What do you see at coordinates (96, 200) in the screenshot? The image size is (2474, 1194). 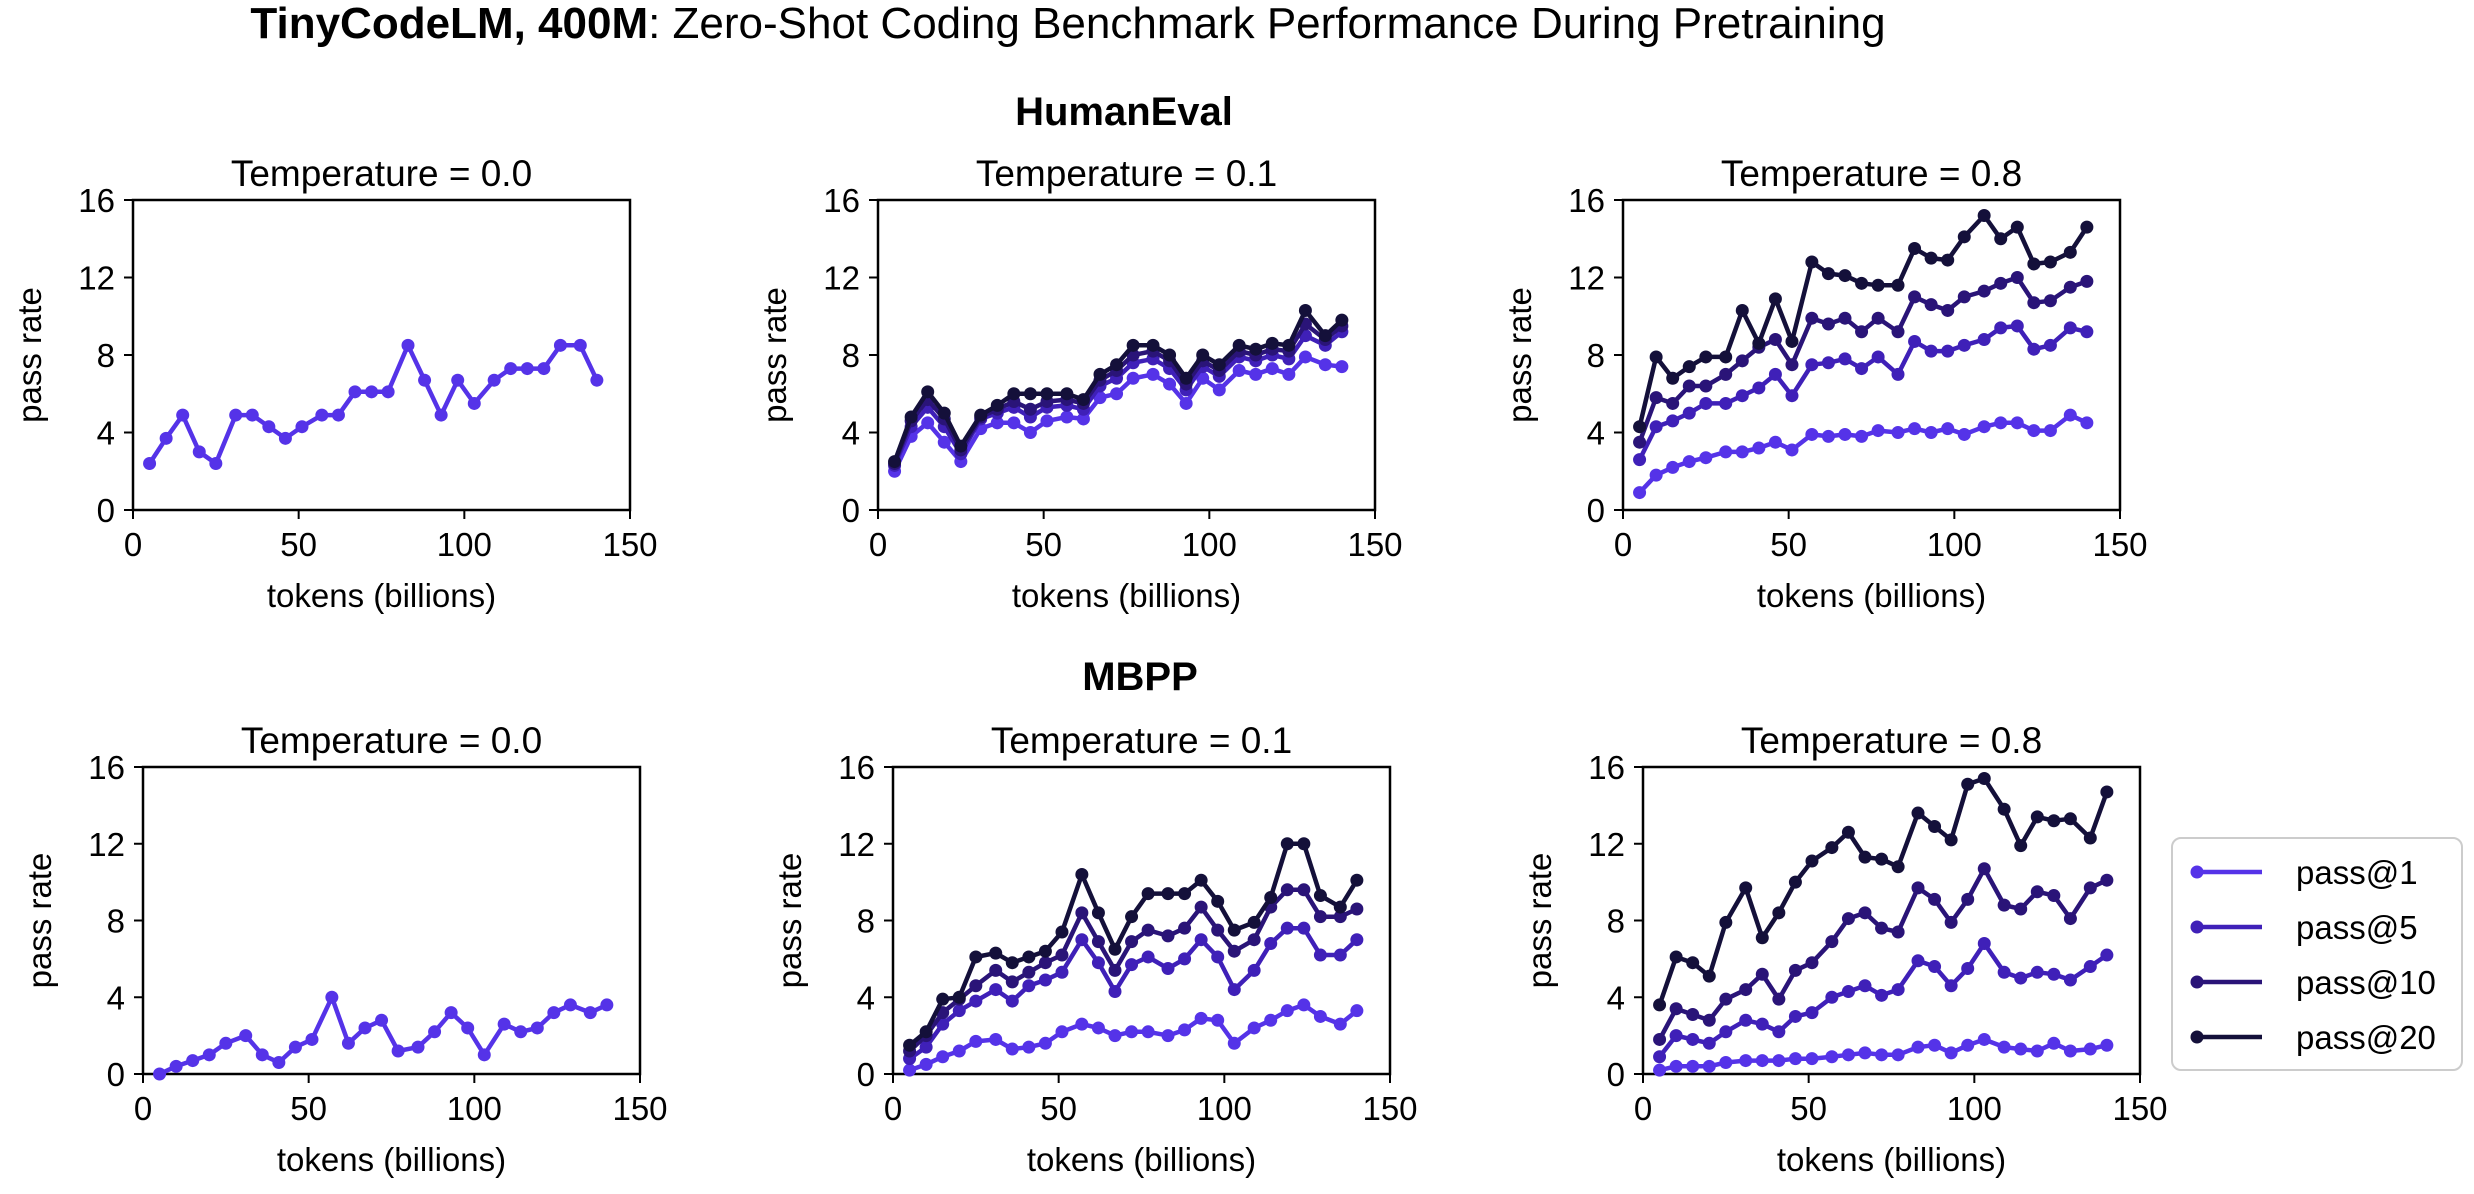 I see `y-tick-label: 16` at bounding box center [96, 200].